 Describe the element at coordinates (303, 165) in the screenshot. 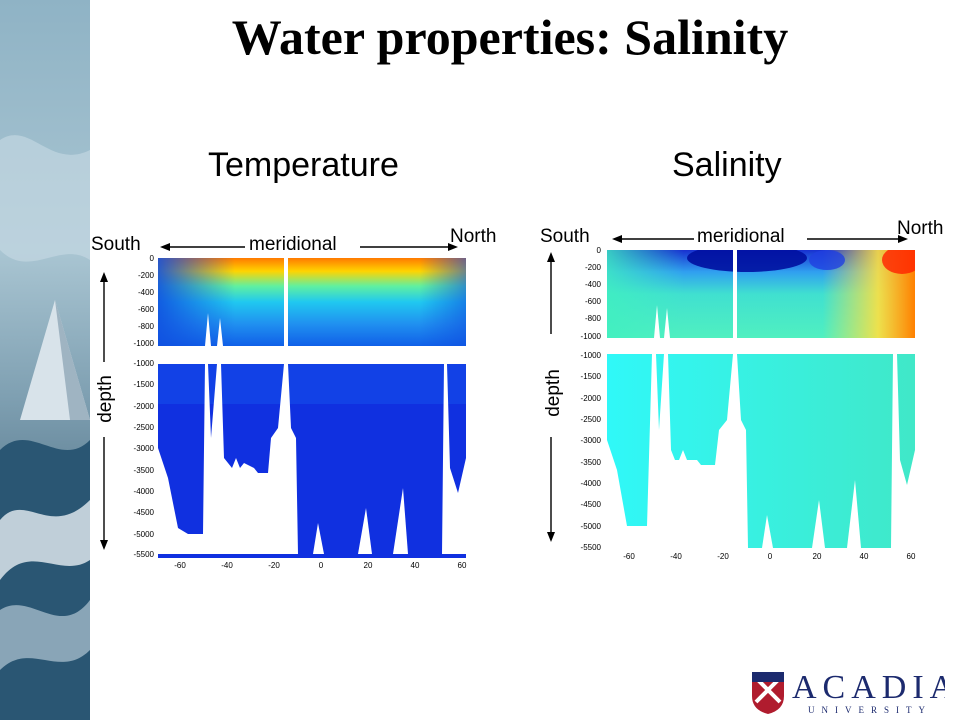

I see `temperature-heading: Temperature` at that location.